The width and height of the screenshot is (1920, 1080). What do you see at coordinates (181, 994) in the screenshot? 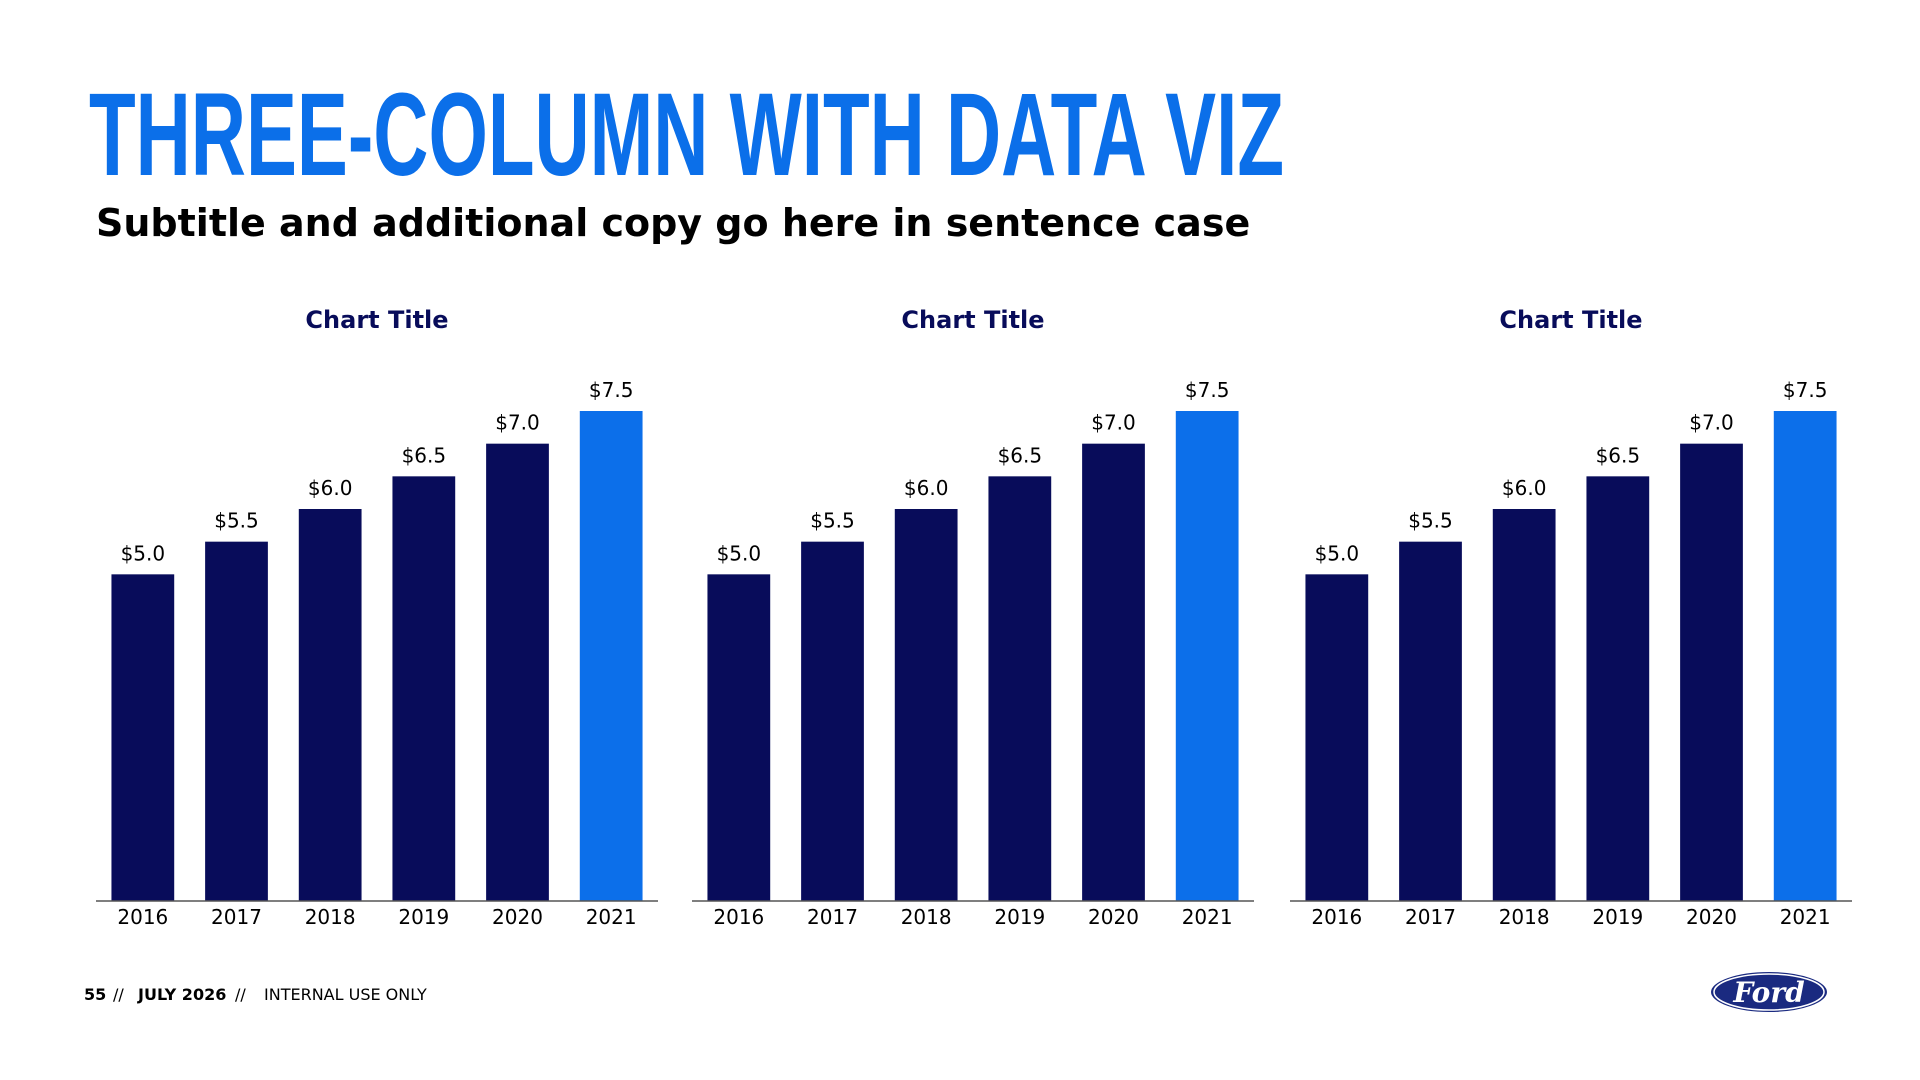
I see `date: JULY 2026` at bounding box center [181, 994].